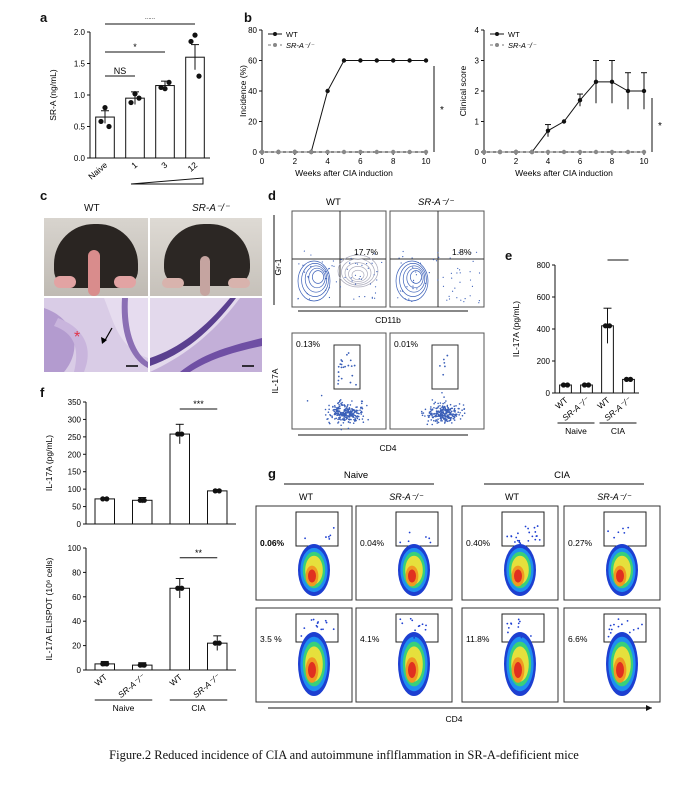  Describe the element at coordinates (75, 548) in the screenshot. I see `y-tick-label: 100` at that location.